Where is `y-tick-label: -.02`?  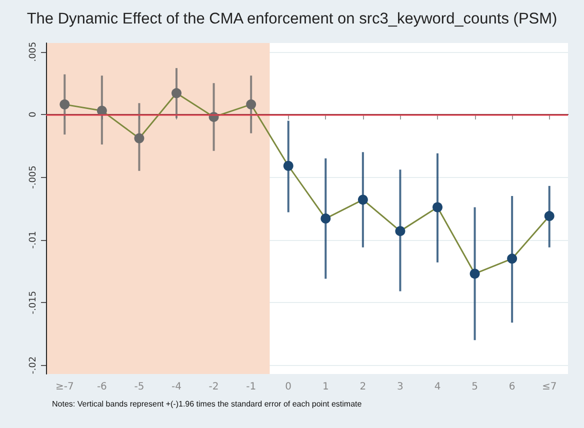 y-tick-label: -.02 is located at coordinates (33, 365).